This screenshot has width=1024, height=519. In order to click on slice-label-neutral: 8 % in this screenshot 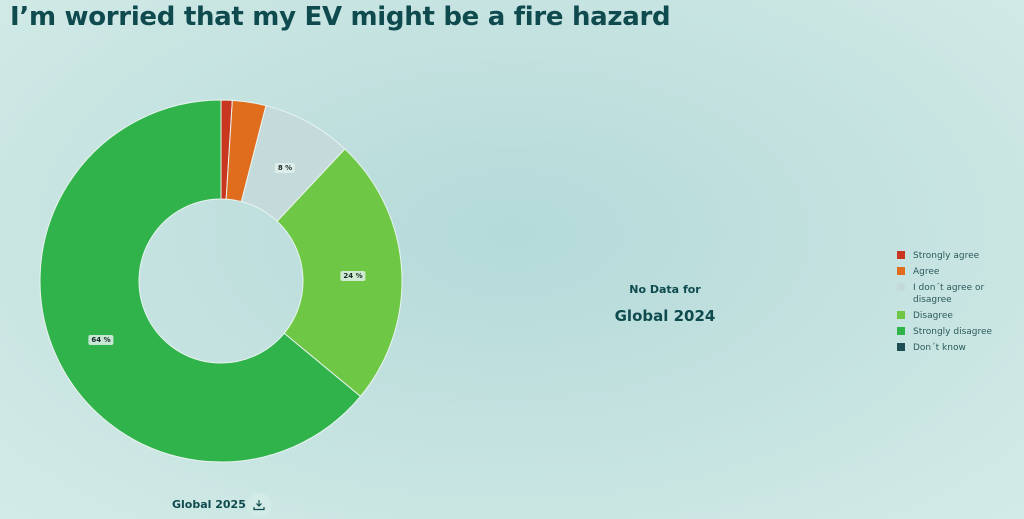, I will do `click(285, 168)`.